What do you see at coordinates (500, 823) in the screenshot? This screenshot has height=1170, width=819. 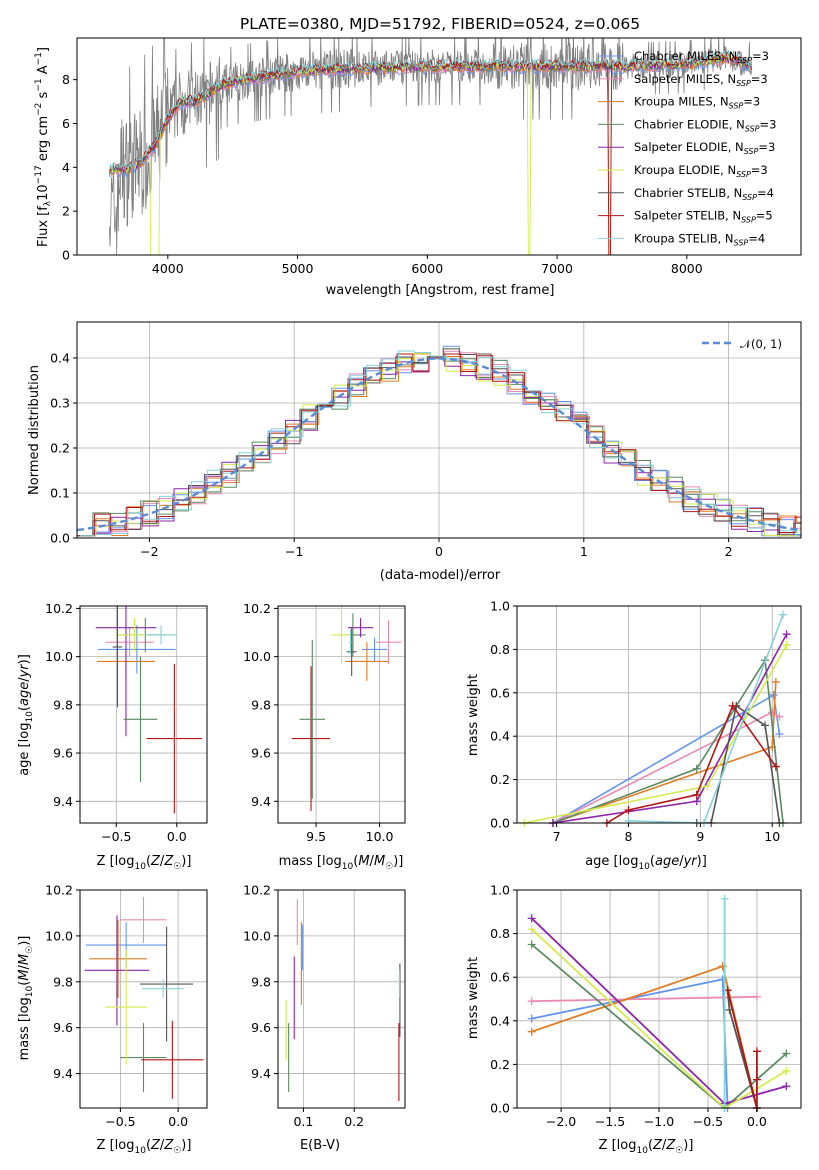 I see `age-weight-ytick-label: 0.0` at bounding box center [500, 823].